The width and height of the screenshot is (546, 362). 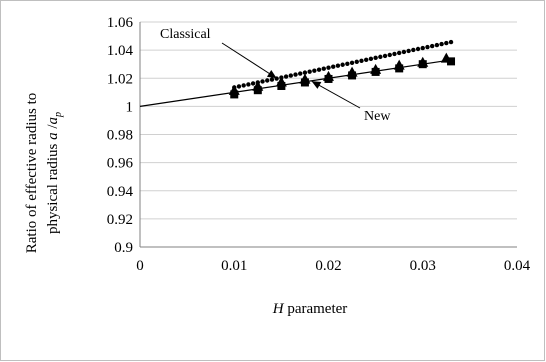 I want to click on y-tick-label: 0.92, so click(x=120, y=220).